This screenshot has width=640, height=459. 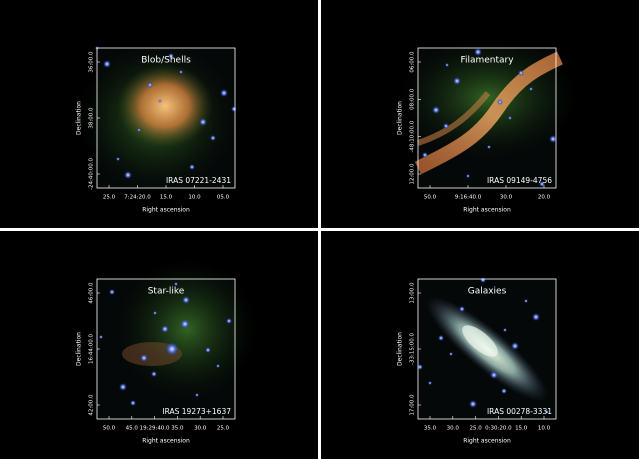 What do you see at coordinates (92, 349) in the screenshot?
I see `y-tick-label: 16:44:00.0` at bounding box center [92, 349].